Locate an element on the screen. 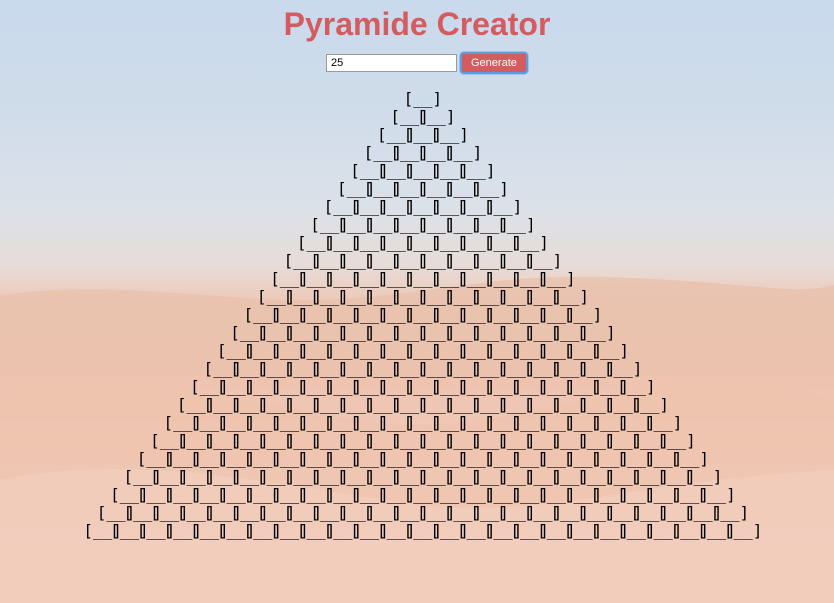 Image resolution: width=834 pixels, height=603 pixels. generate-button: Generate is located at coordinates (494, 63).